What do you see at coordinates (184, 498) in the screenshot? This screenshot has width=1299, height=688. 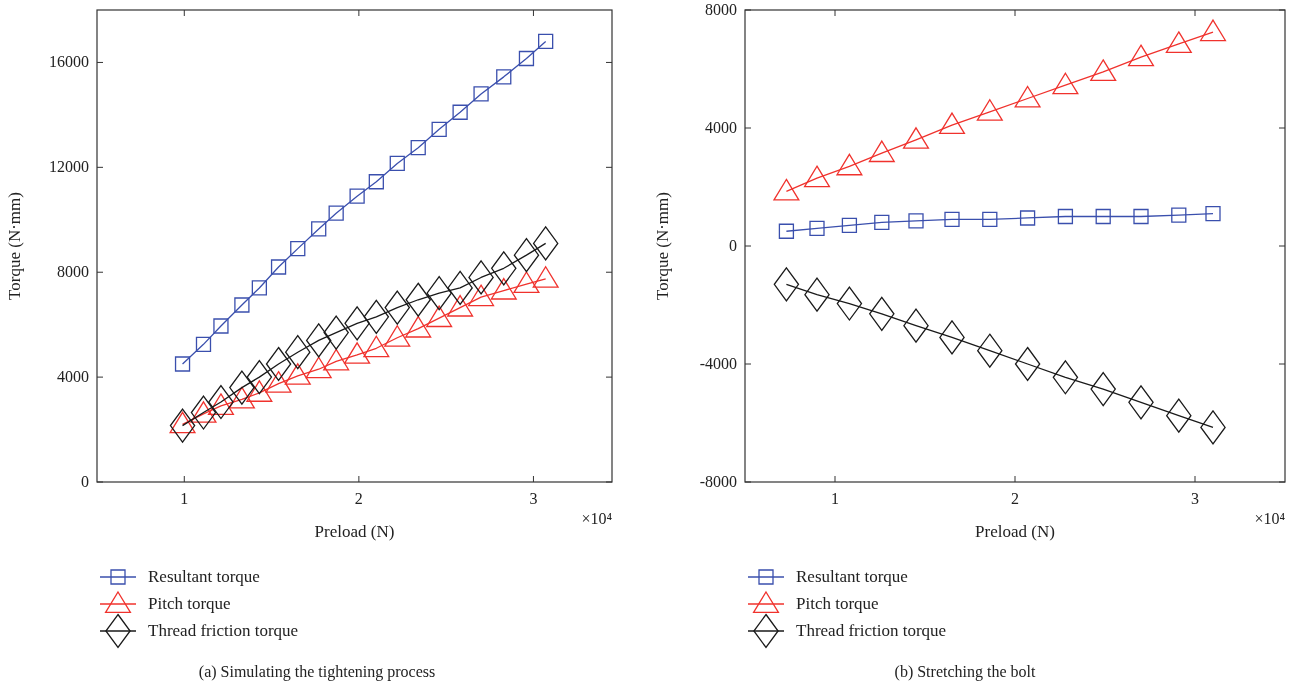 I see `x-tick-label: 1` at bounding box center [184, 498].